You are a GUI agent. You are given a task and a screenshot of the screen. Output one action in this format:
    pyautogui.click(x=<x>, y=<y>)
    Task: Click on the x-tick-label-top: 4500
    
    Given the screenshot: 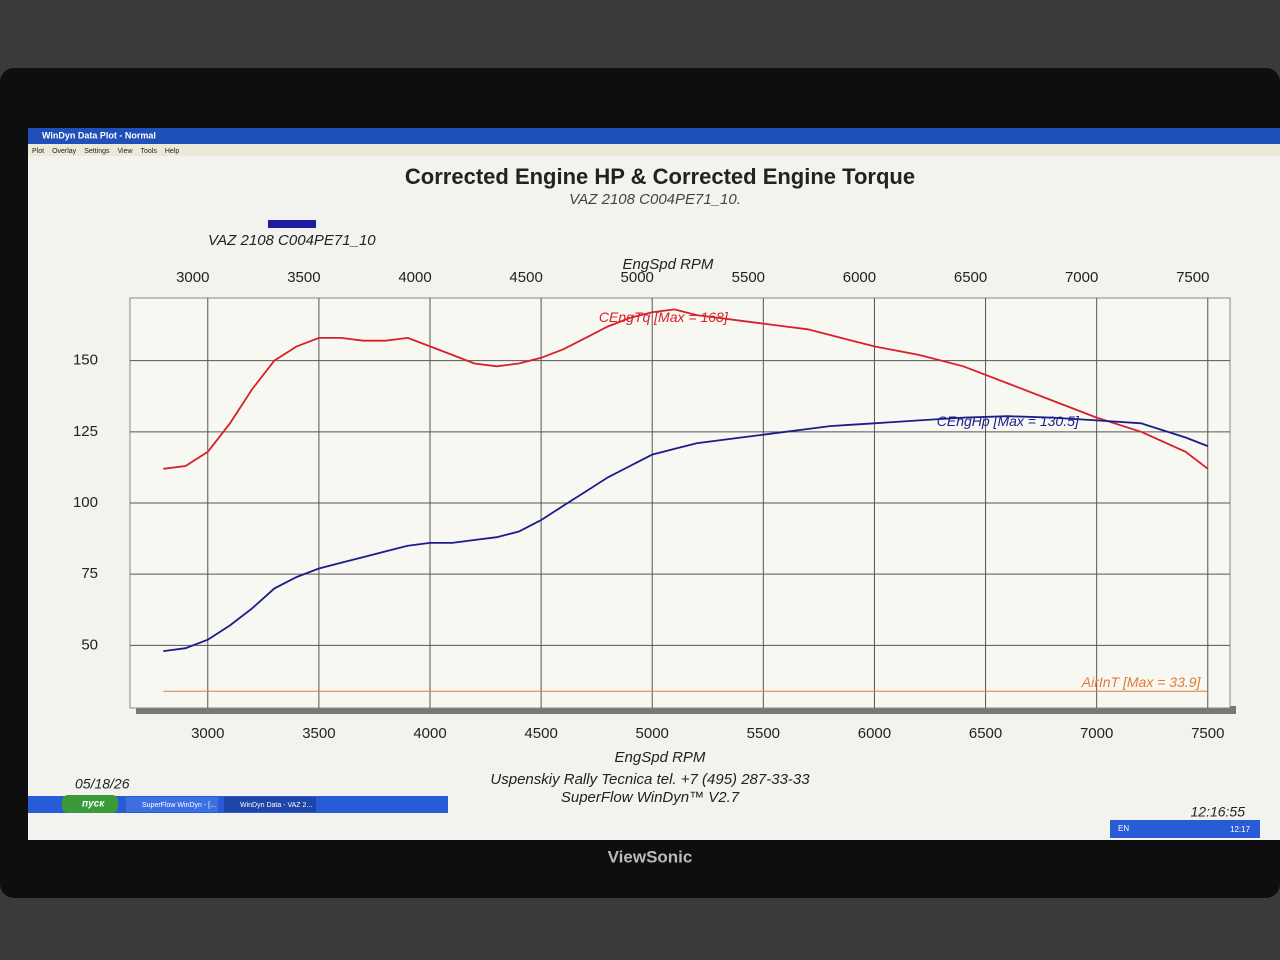 What is the action you would take?
    pyautogui.click(x=525, y=277)
    